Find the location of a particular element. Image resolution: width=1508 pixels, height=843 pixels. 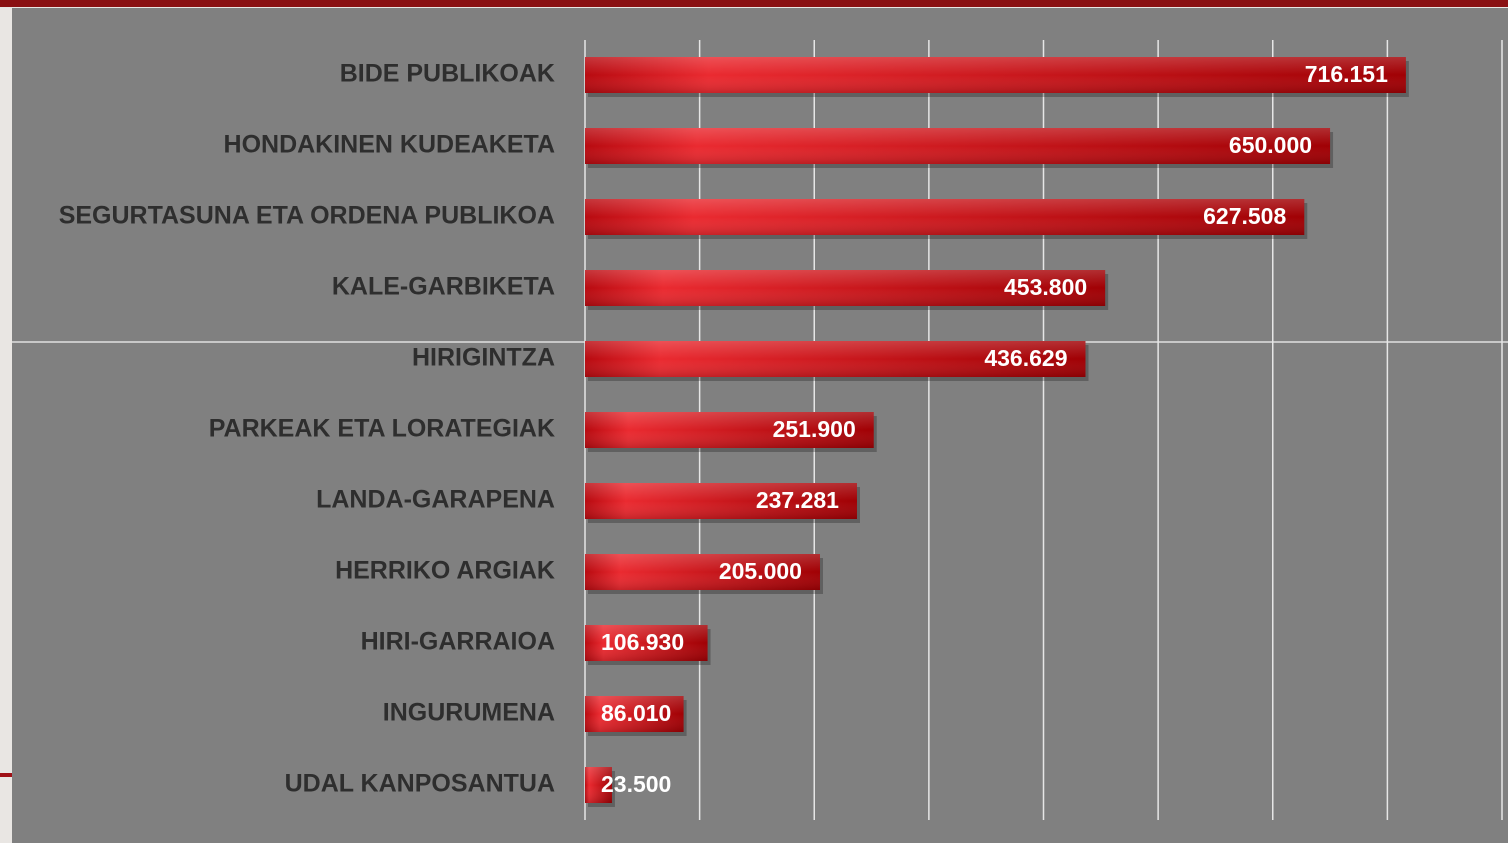

category-label: PARKEAK ETA LORATEGIAK is located at coordinates (382, 429).